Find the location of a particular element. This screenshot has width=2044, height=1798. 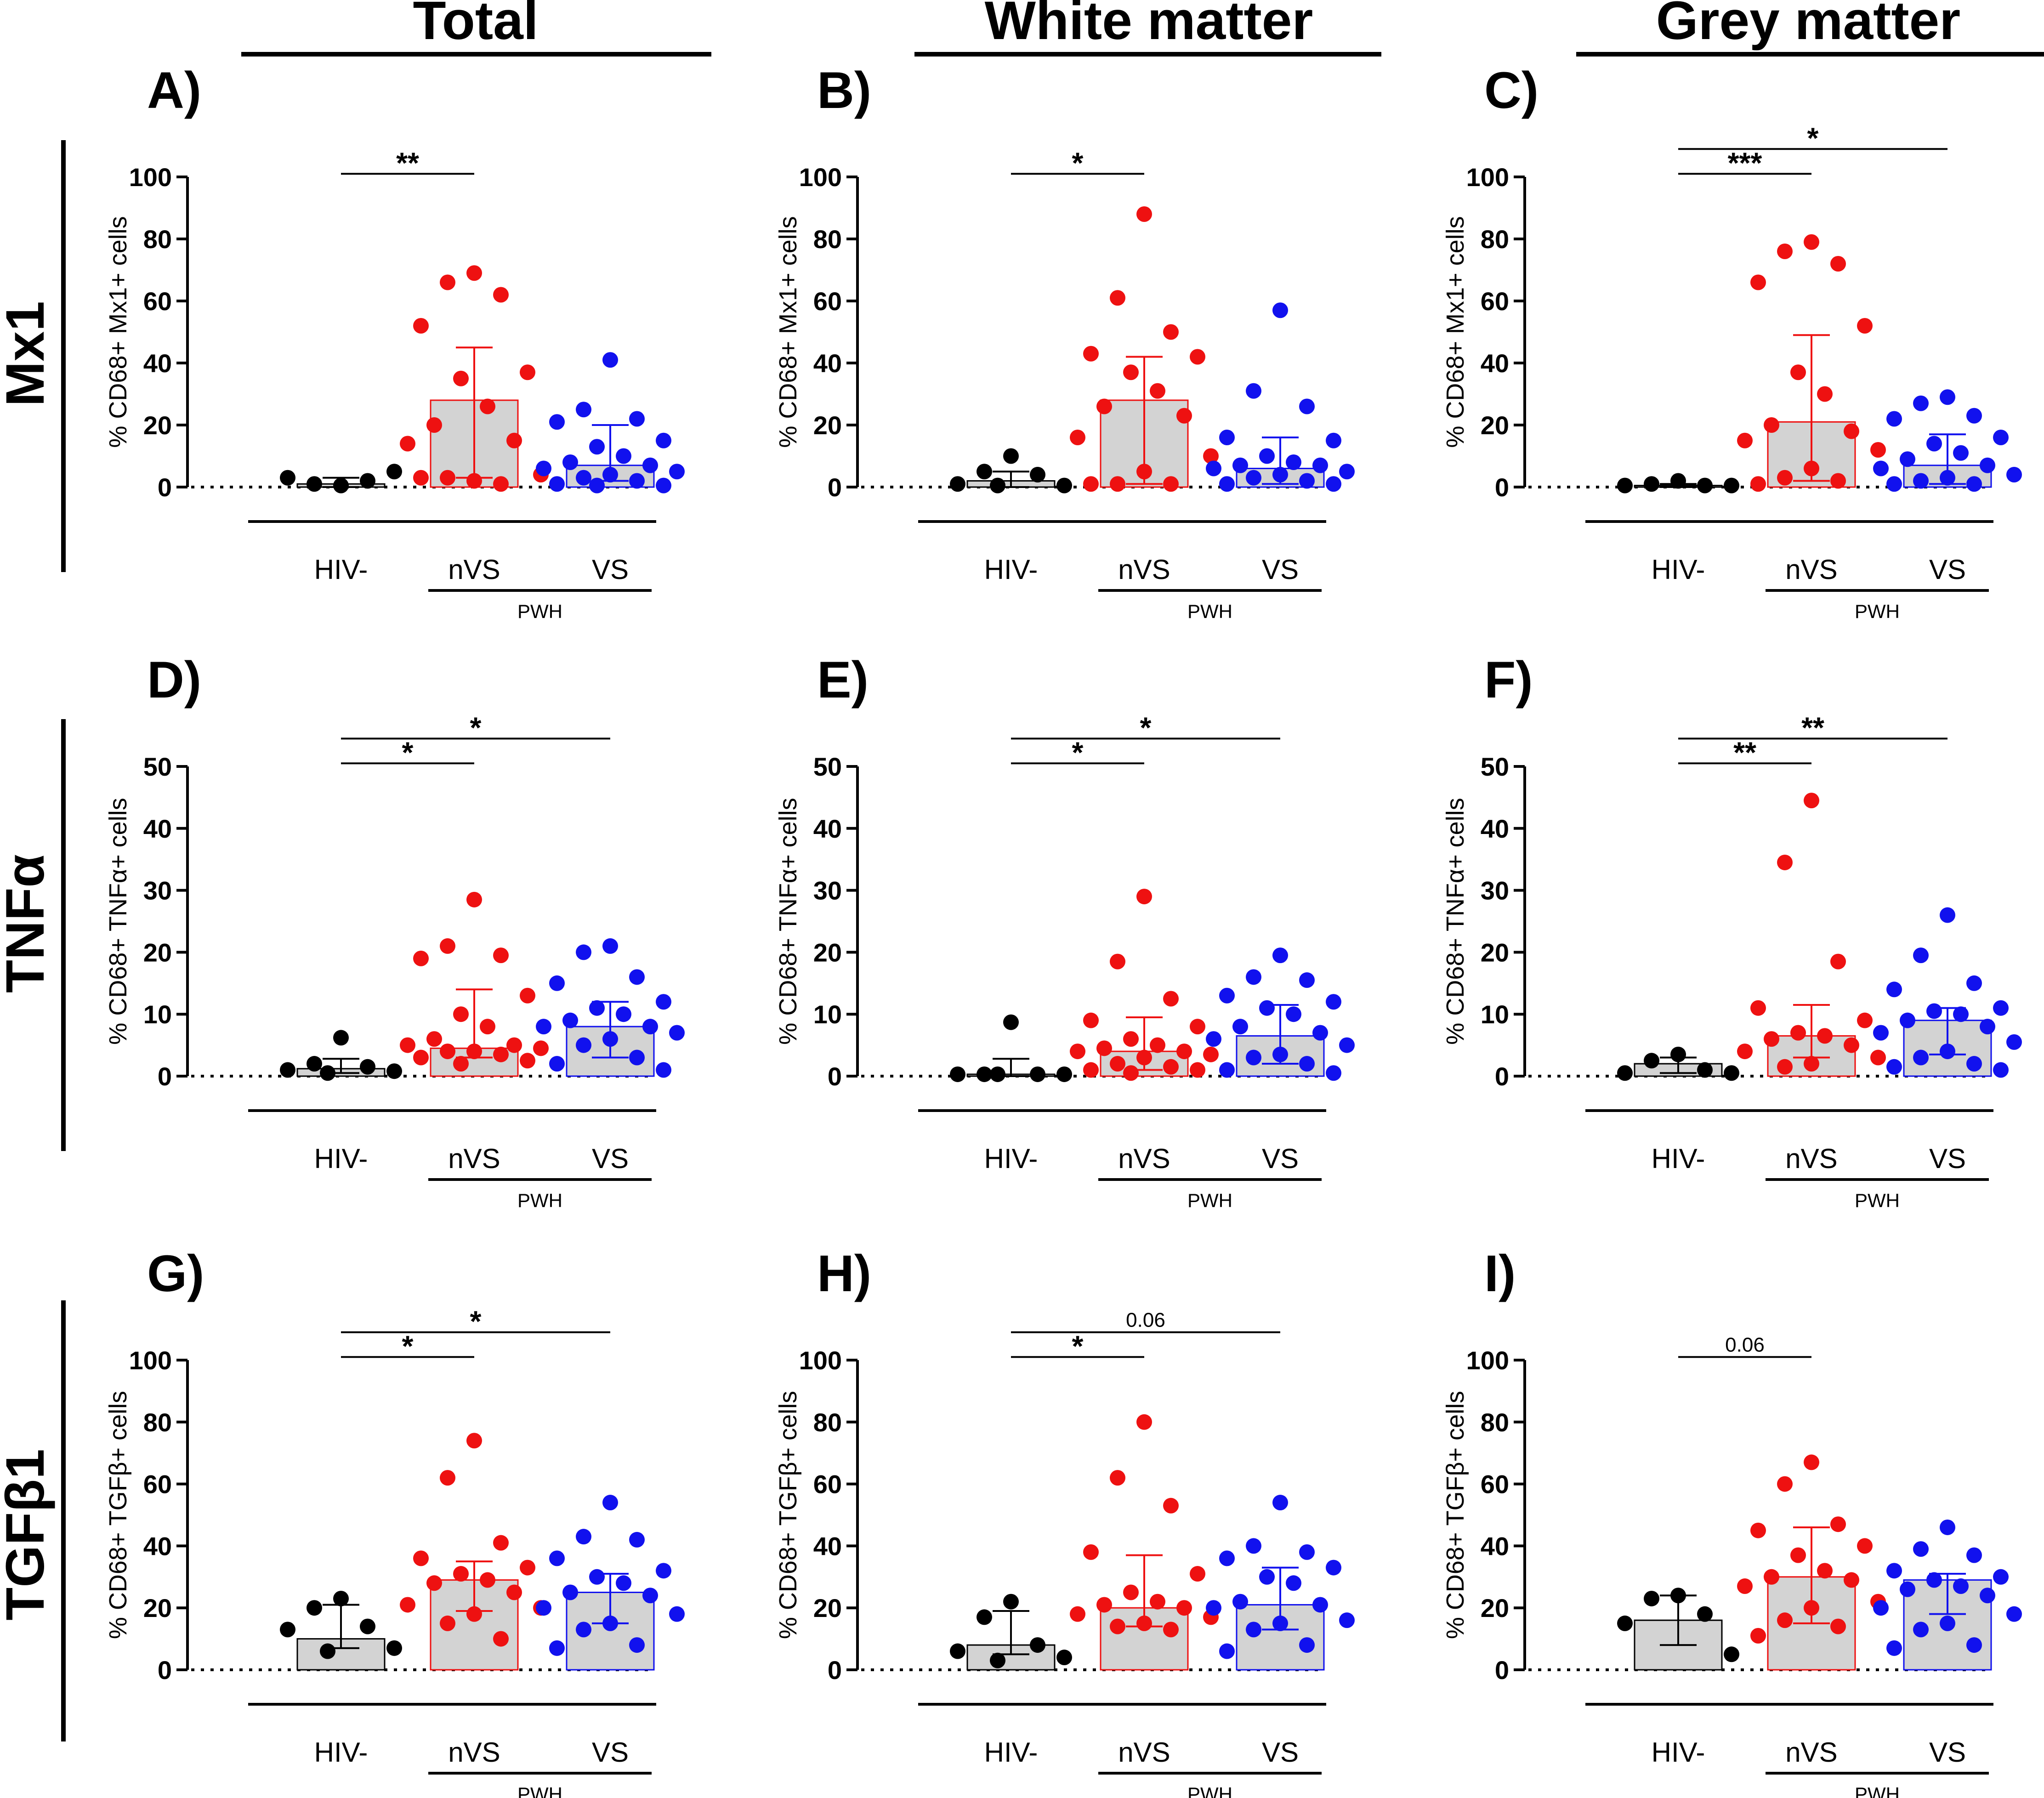

significance-label: *** is located at coordinates (1745, 162).